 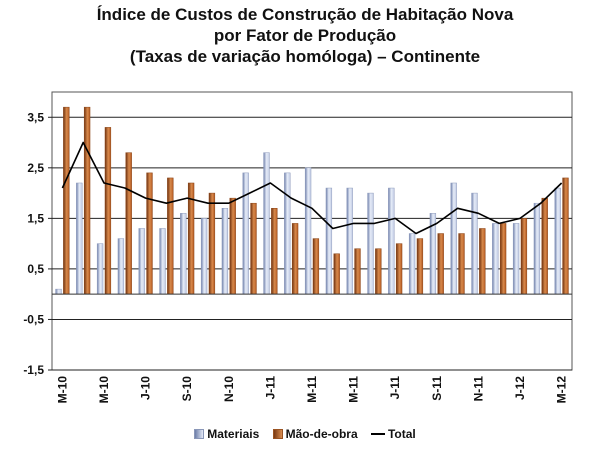 I want to click on legend-item-total: Total, so click(x=393, y=433).